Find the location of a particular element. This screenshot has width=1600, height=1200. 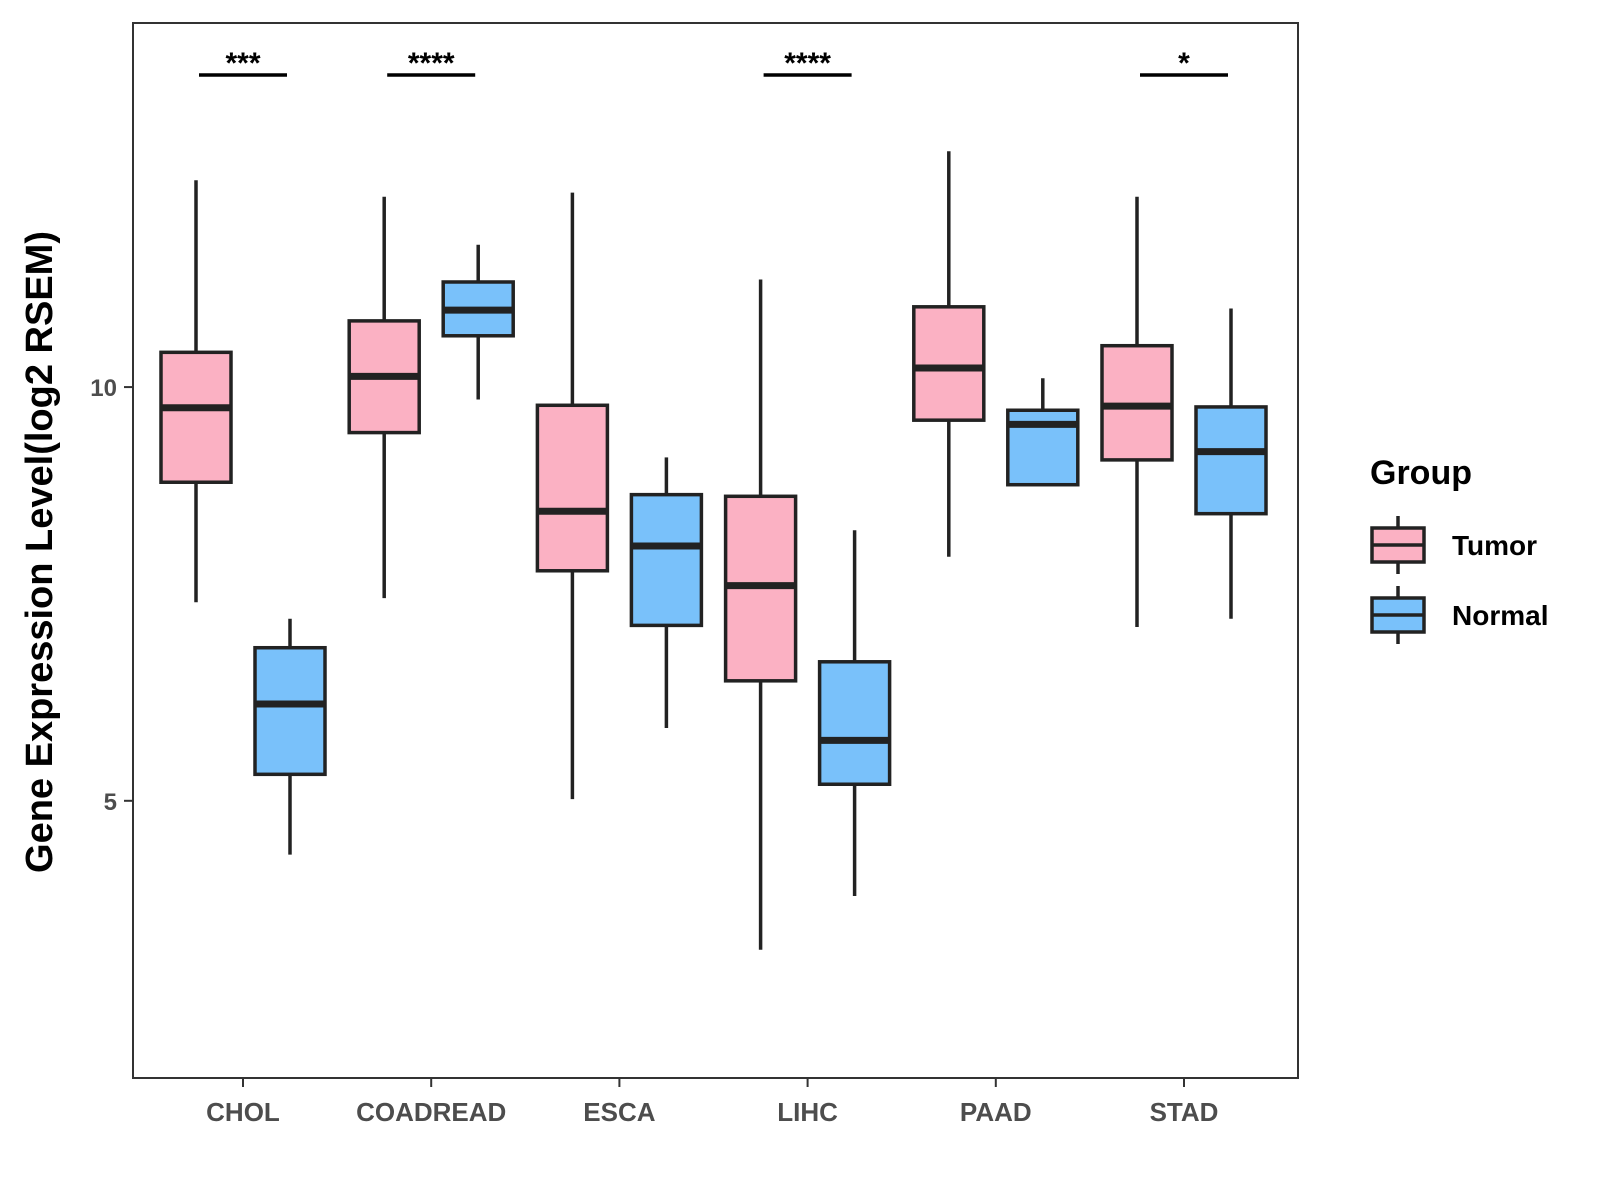

legend-item-normal: Normal is located at coordinates (1459, 615).